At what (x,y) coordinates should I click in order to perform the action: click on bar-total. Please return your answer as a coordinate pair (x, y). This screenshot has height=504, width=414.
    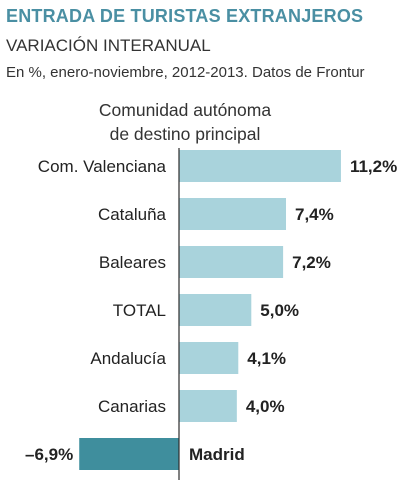
    Looking at the image, I should click on (215, 310).